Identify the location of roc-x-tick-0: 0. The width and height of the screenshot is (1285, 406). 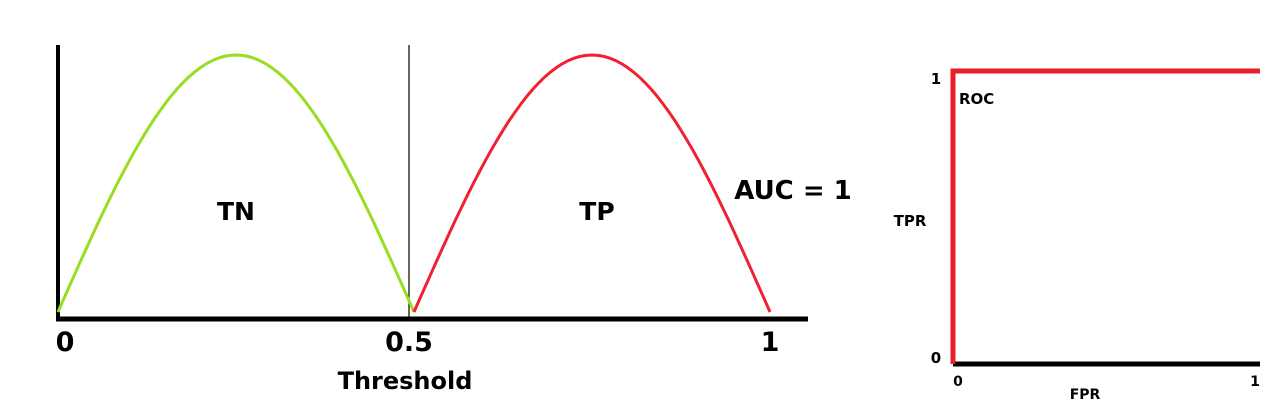
(958, 382).